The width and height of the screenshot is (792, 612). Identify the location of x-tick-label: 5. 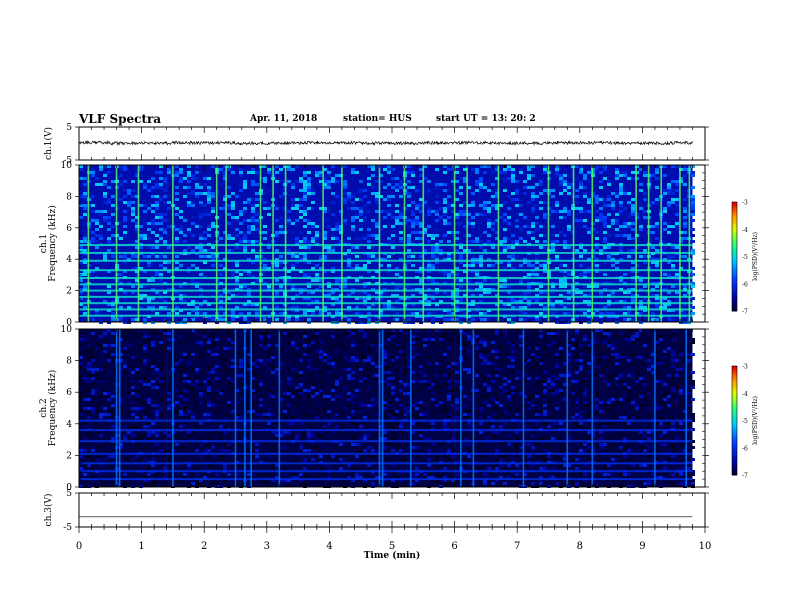
(392, 546).